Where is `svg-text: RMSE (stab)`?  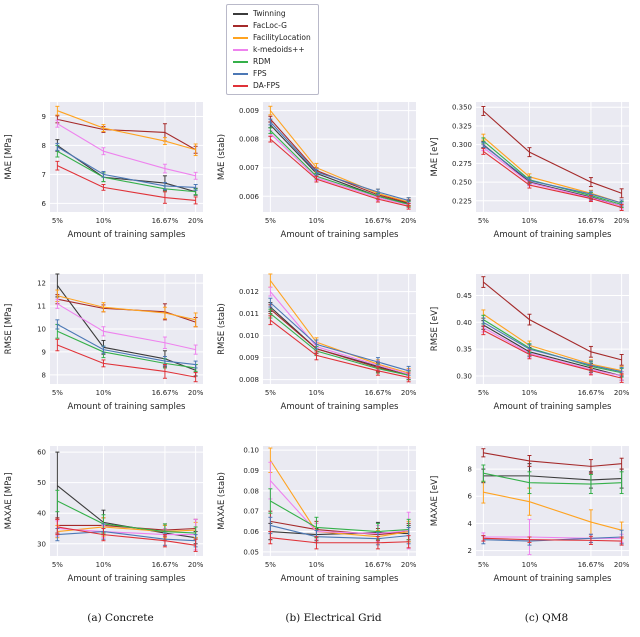 svg-text: RMSE (stab) is located at coordinates (222, 329).